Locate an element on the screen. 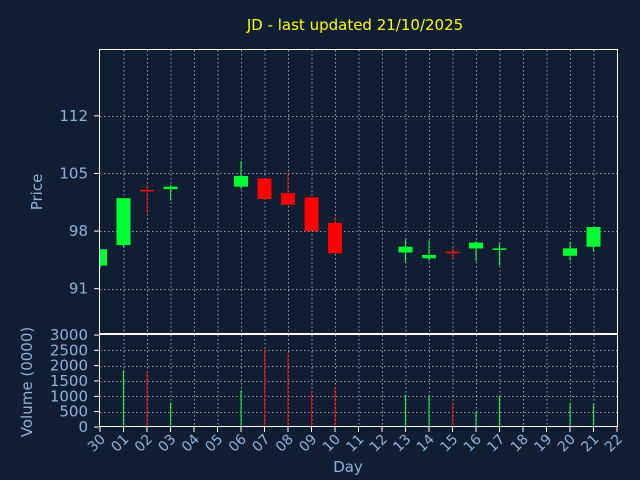  volume-tick-label: 0 is located at coordinates (83, 427).